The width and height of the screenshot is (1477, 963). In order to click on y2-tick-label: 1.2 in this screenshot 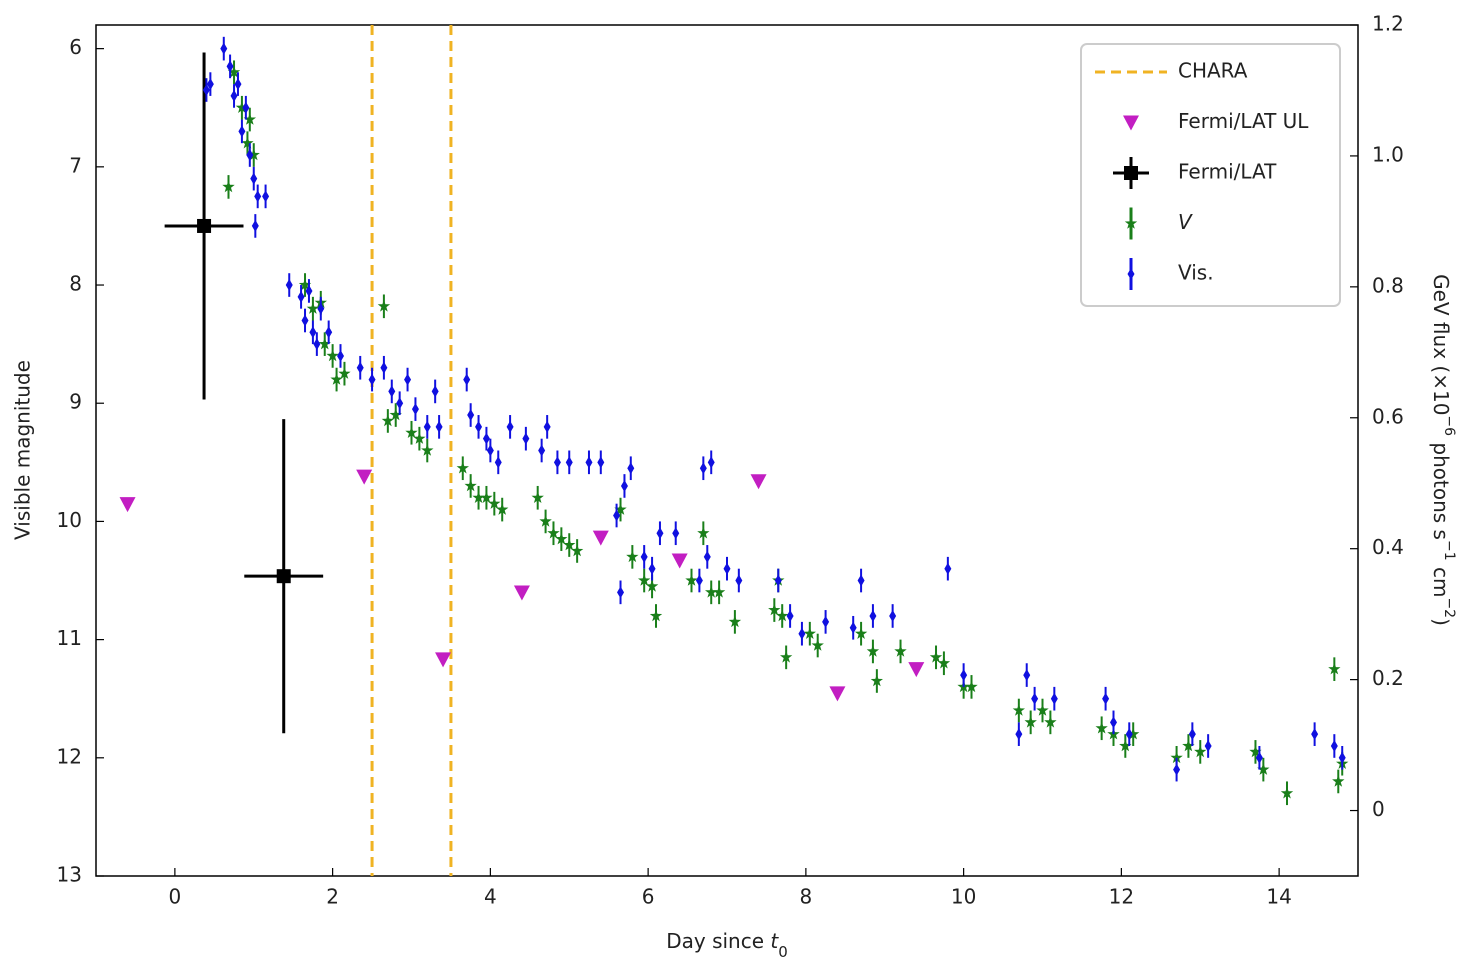, I will do `click(1388, 24)`.